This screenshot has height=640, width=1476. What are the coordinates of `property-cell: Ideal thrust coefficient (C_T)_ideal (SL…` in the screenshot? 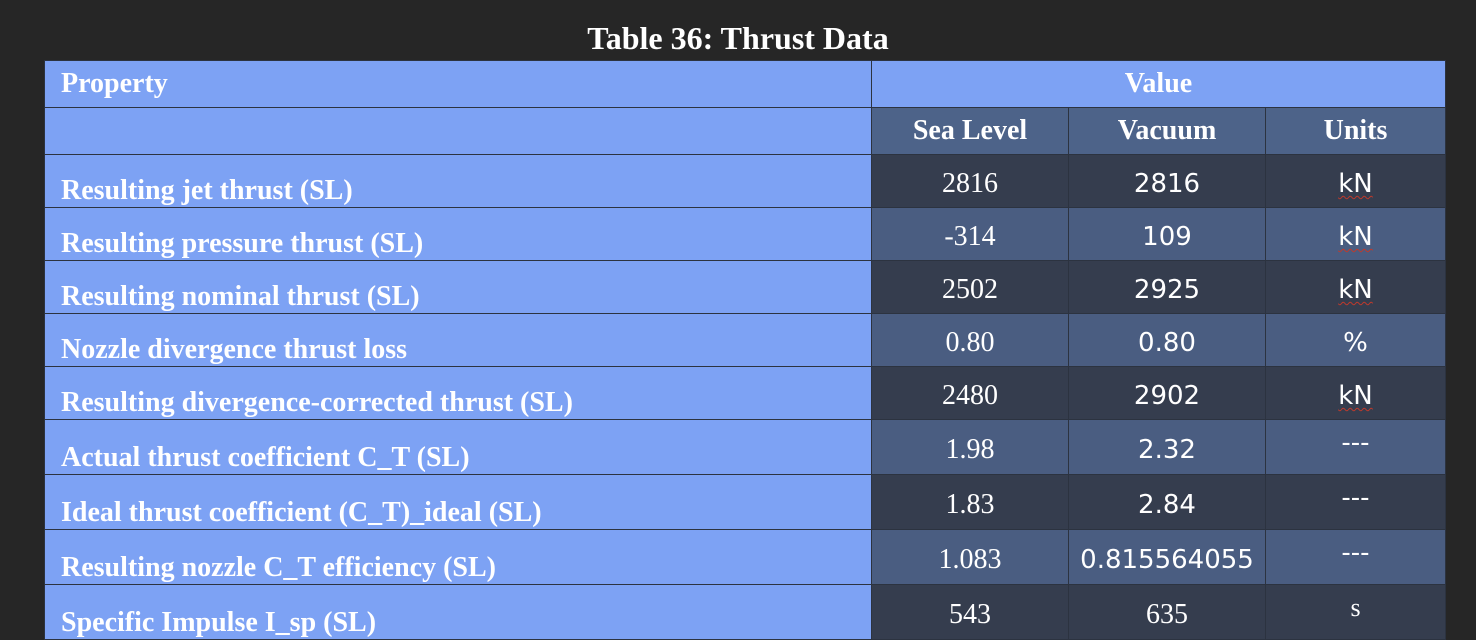 It's located at (458, 502).